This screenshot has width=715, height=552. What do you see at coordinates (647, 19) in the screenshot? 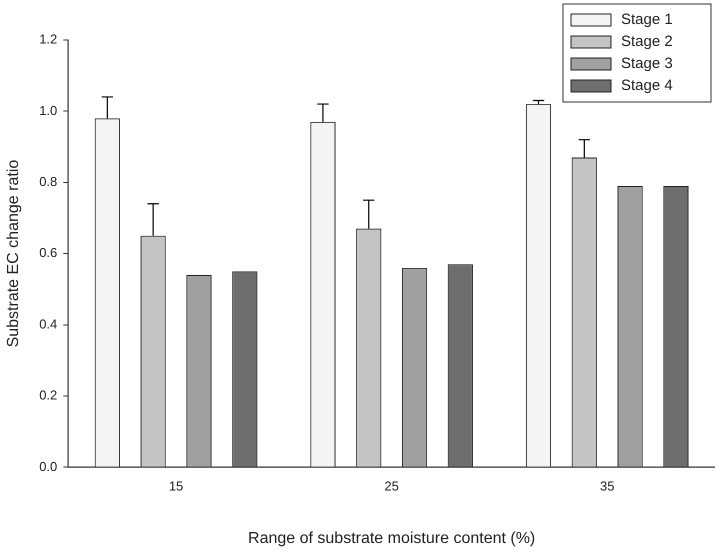
I see `legend-label: Stage 1` at bounding box center [647, 19].